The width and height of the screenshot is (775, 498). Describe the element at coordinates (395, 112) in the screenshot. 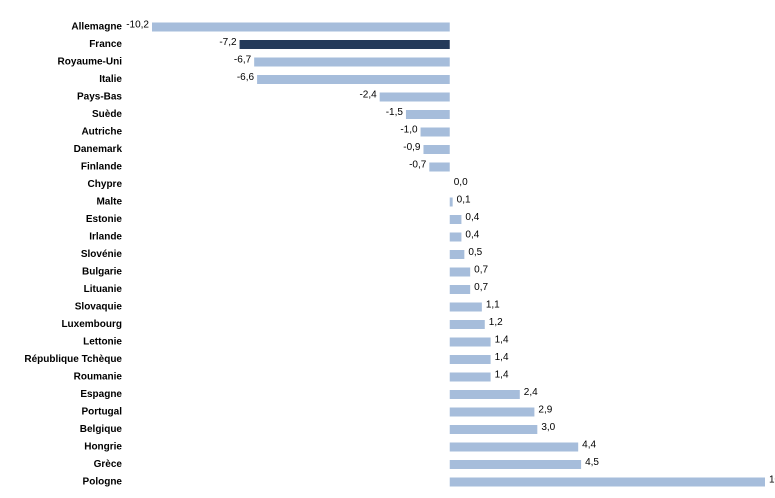

I see `value-label: -1,5` at that location.